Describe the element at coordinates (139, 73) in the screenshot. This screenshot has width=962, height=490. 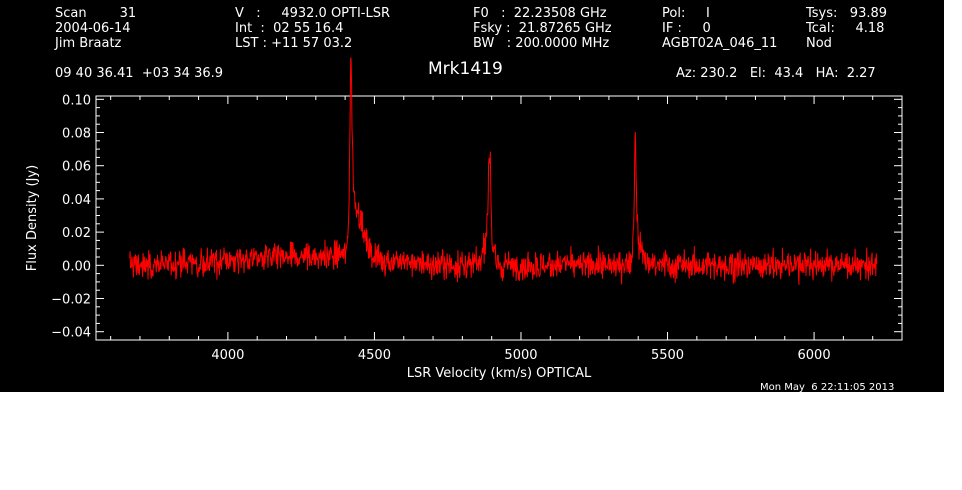
I see `source-coords: 09 40 36.41 +03 34 36.9` at that location.